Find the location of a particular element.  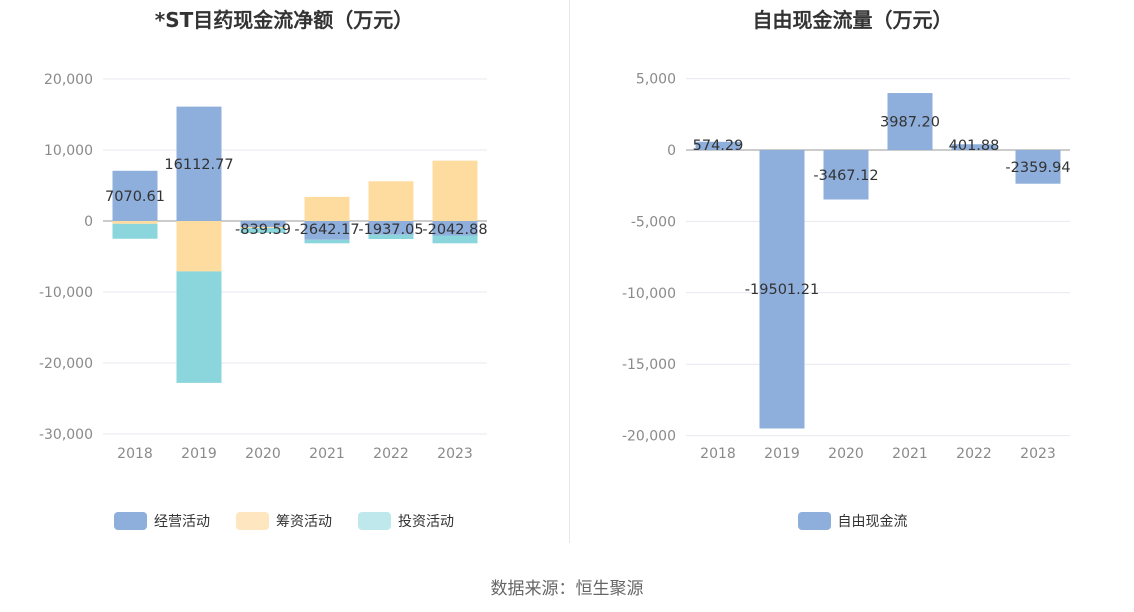

y-tick-label: 5,000 is located at coordinates (656, 80).